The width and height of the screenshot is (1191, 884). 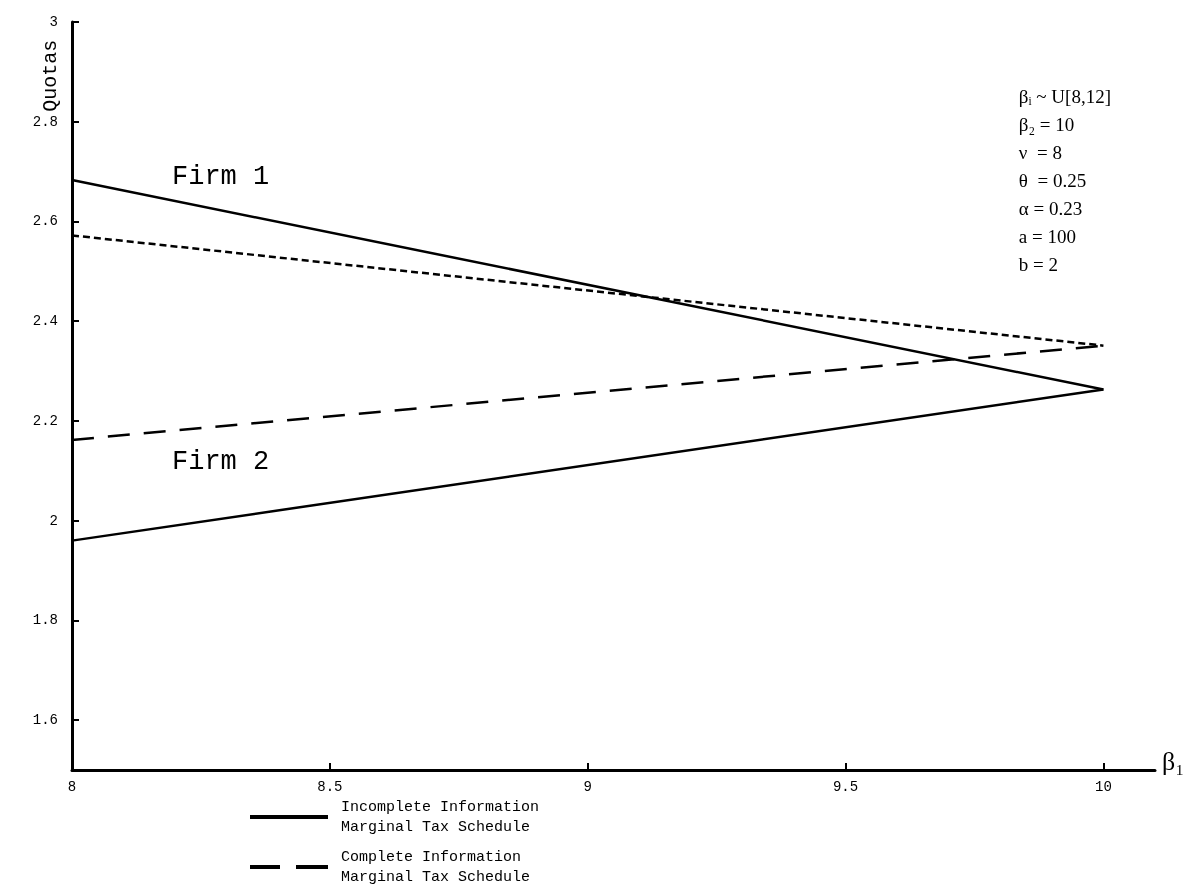 What do you see at coordinates (221, 462) in the screenshot?
I see `annotation: Firm 2` at bounding box center [221, 462].